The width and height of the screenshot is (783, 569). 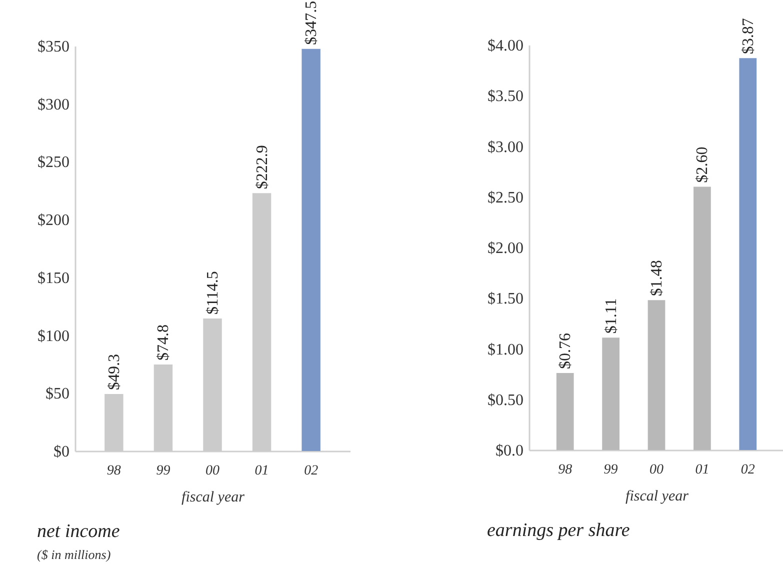 What do you see at coordinates (74, 554) in the screenshot?
I see `text: ($ in millions)` at bounding box center [74, 554].